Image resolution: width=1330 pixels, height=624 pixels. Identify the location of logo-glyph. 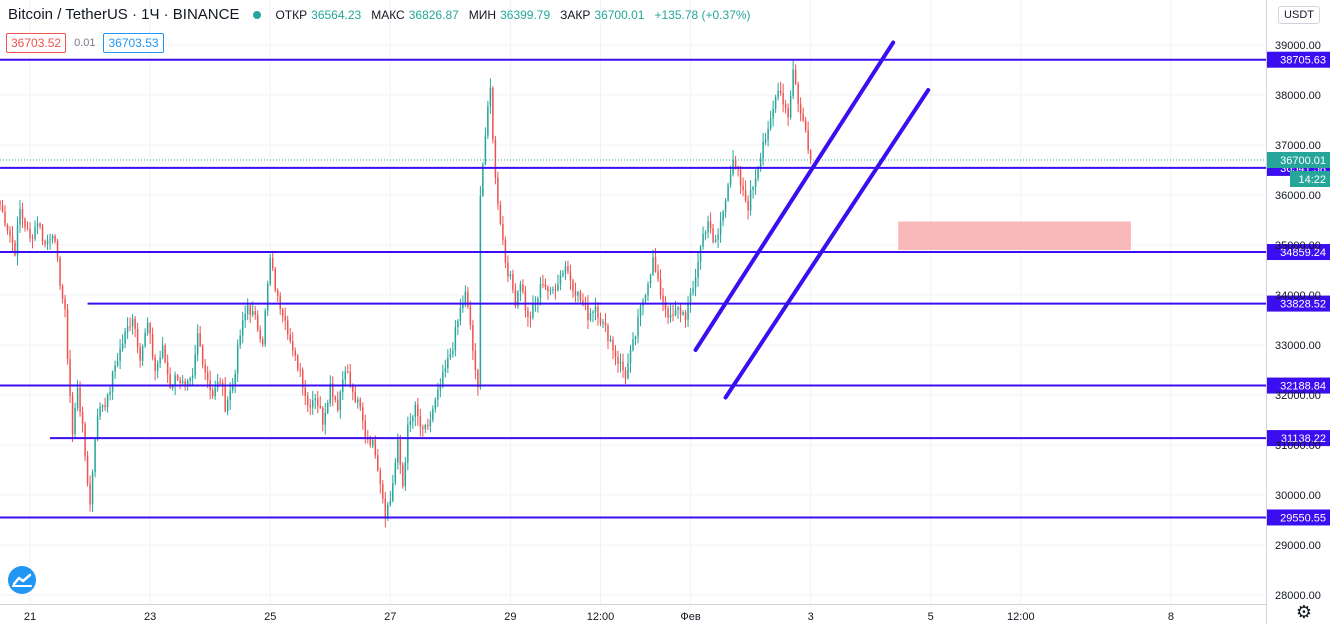
(22, 580).